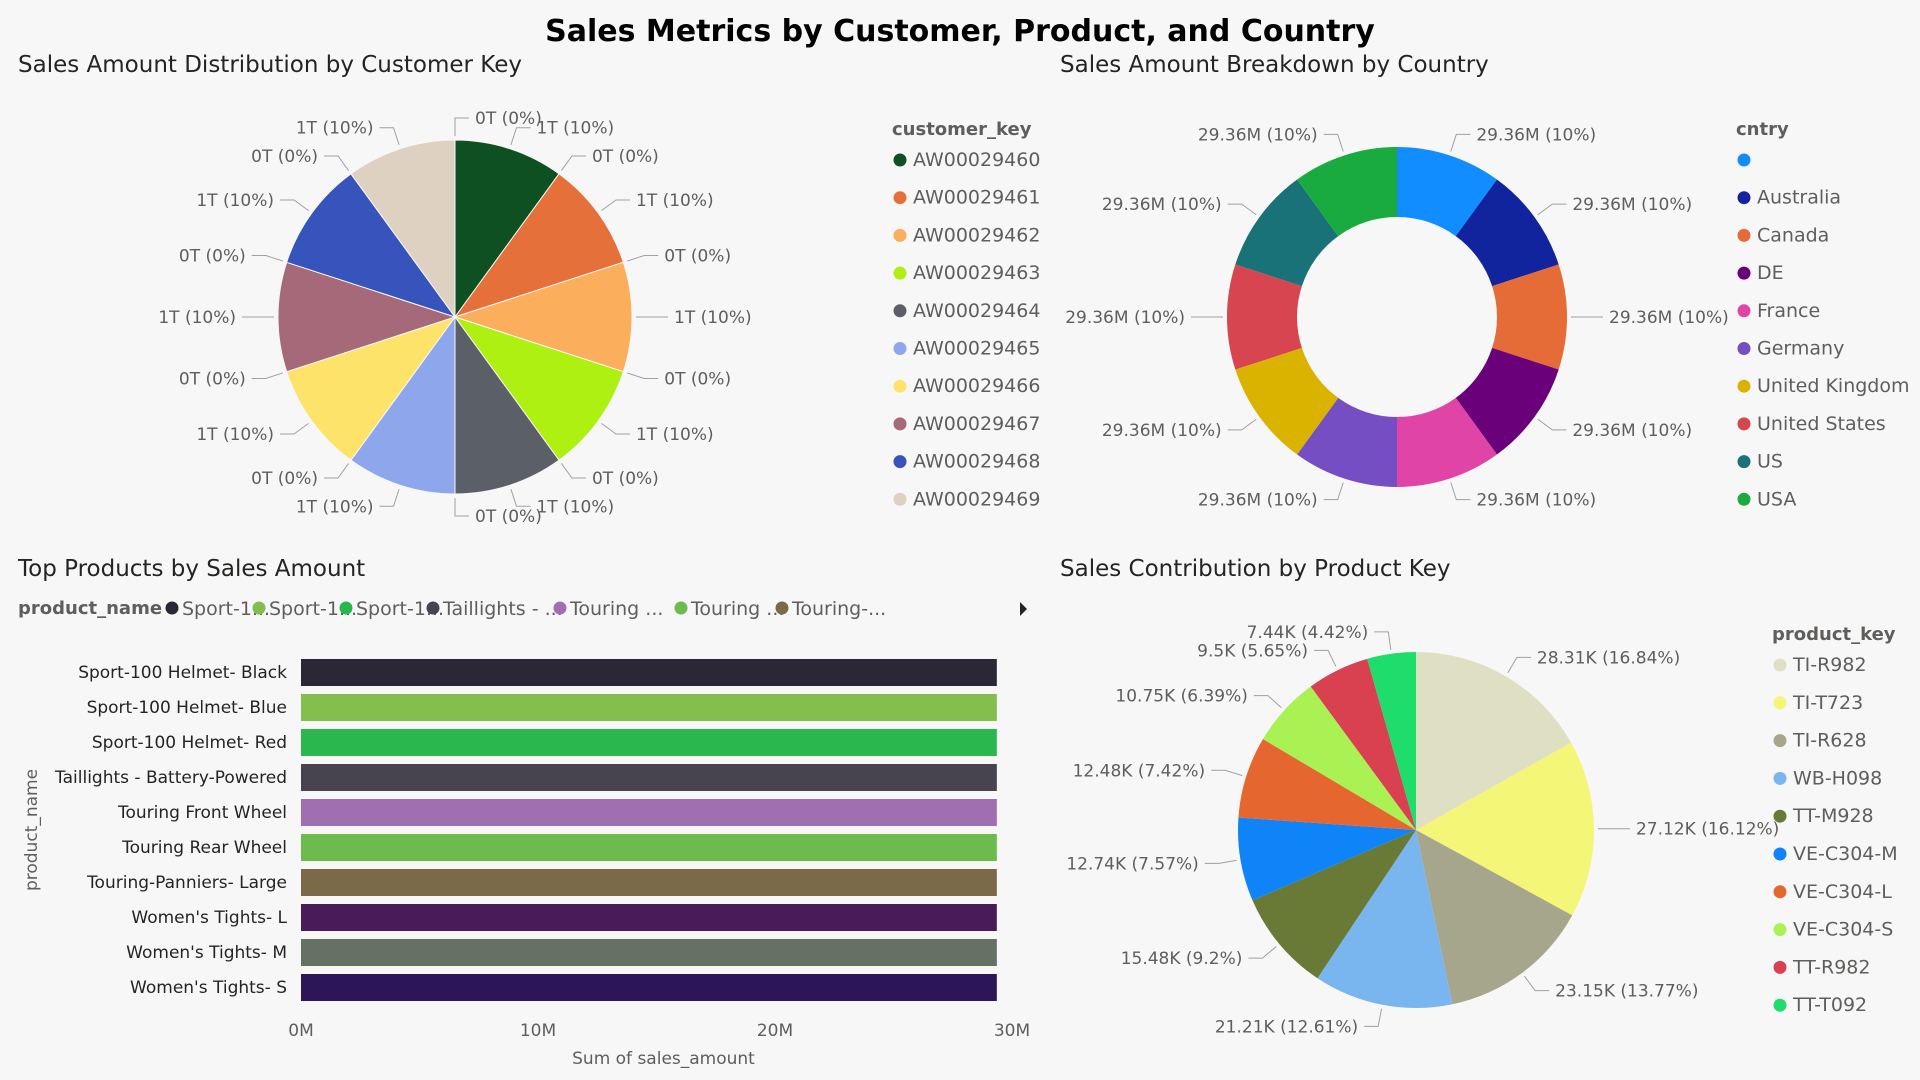 This screenshot has width=1920, height=1080. What do you see at coordinates (1829, 1005) in the screenshot?
I see `product-legend-item: TT-T092` at bounding box center [1829, 1005].